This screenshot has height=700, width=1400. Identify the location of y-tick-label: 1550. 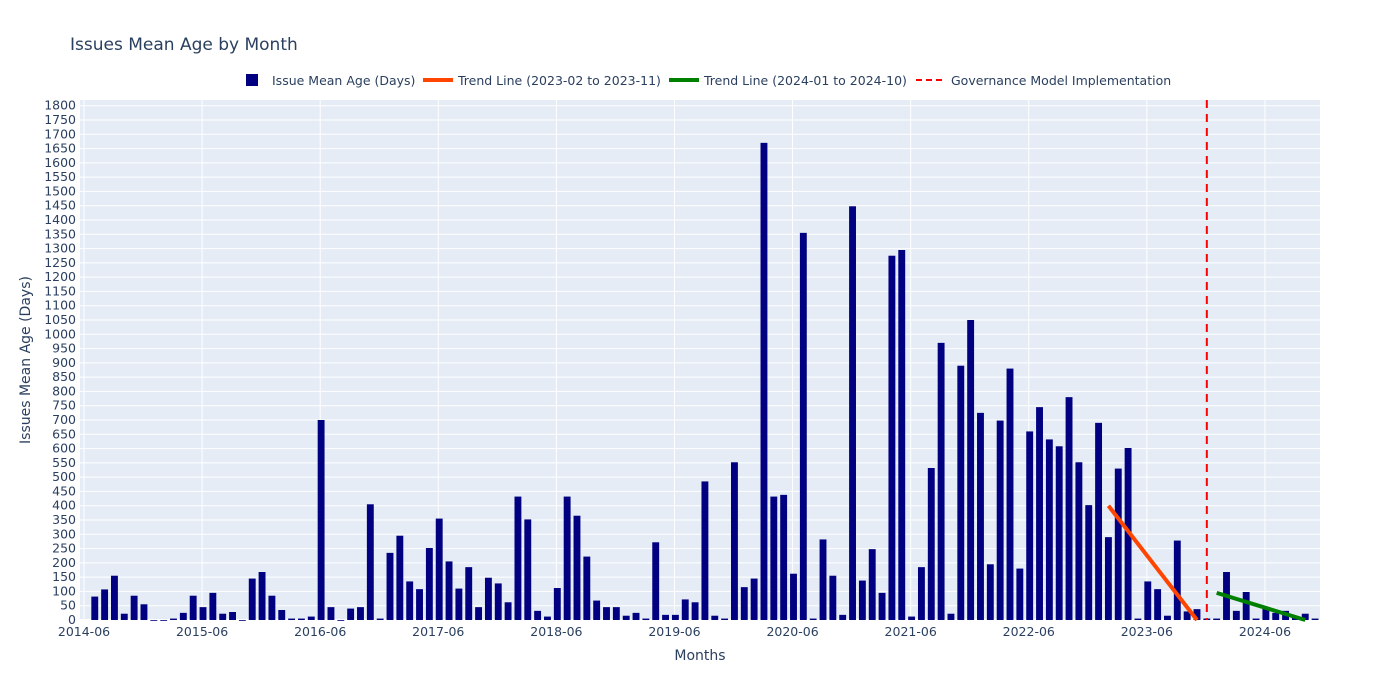
(60, 176).